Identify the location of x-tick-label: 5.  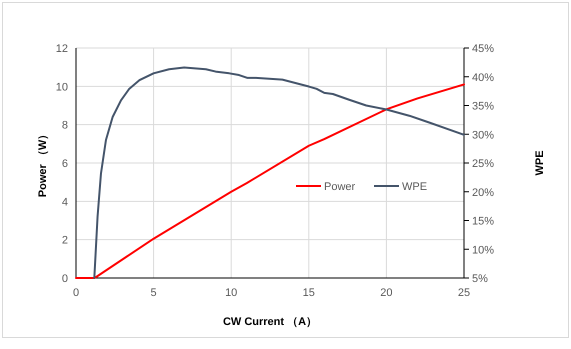
(153, 293).